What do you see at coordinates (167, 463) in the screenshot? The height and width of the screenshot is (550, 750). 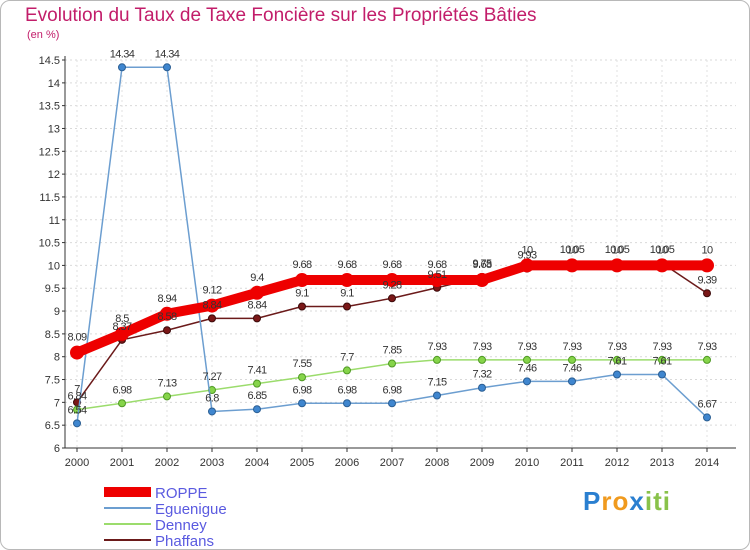 I see `x-tick-label: 2002` at bounding box center [167, 463].